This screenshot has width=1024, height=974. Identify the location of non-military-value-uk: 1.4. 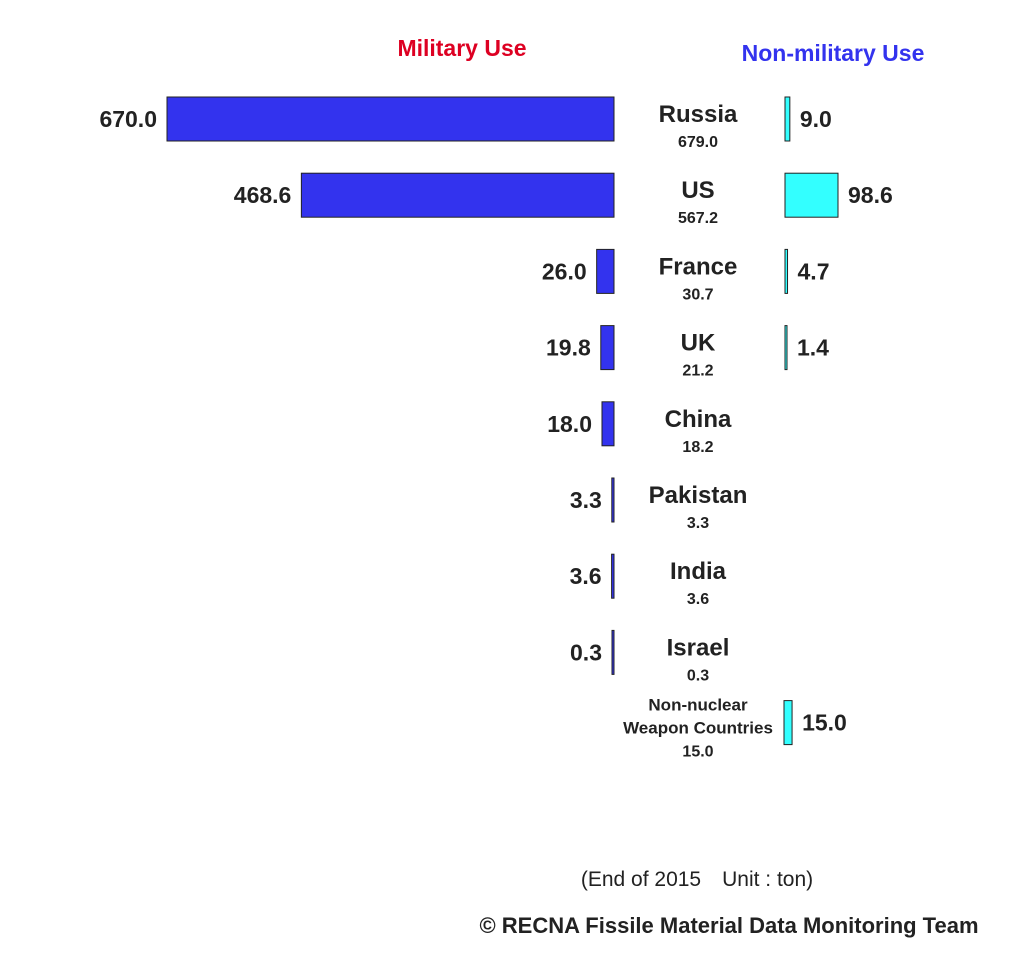
(813, 348).